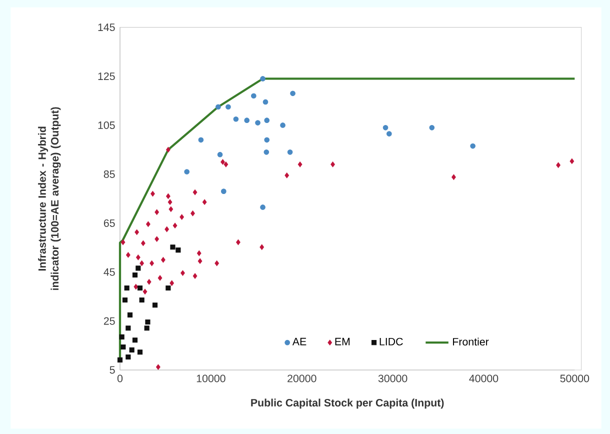 Image resolution: width=610 pixels, height=434 pixels. What do you see at coordinates (471, 342) in the screenshot?
I see `legend-label: Frontier` at bounding box center [471, 342].